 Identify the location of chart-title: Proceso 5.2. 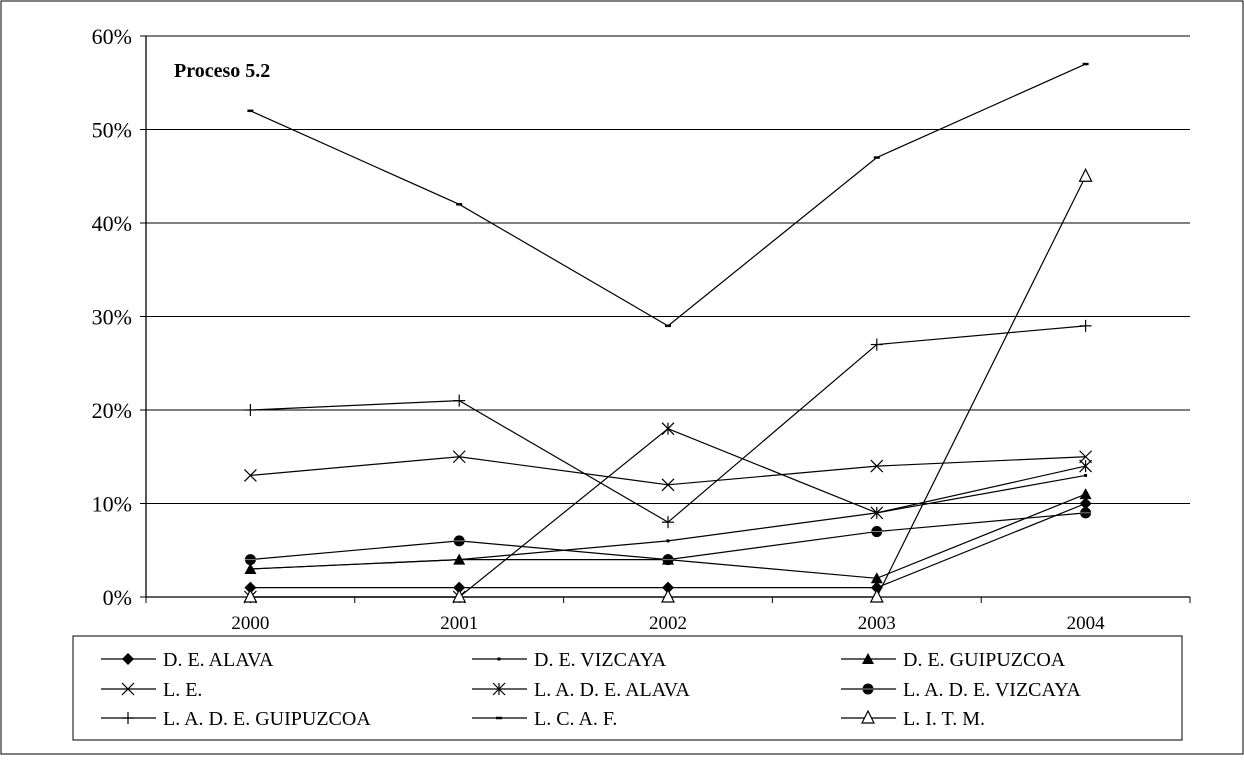
(222, 71).